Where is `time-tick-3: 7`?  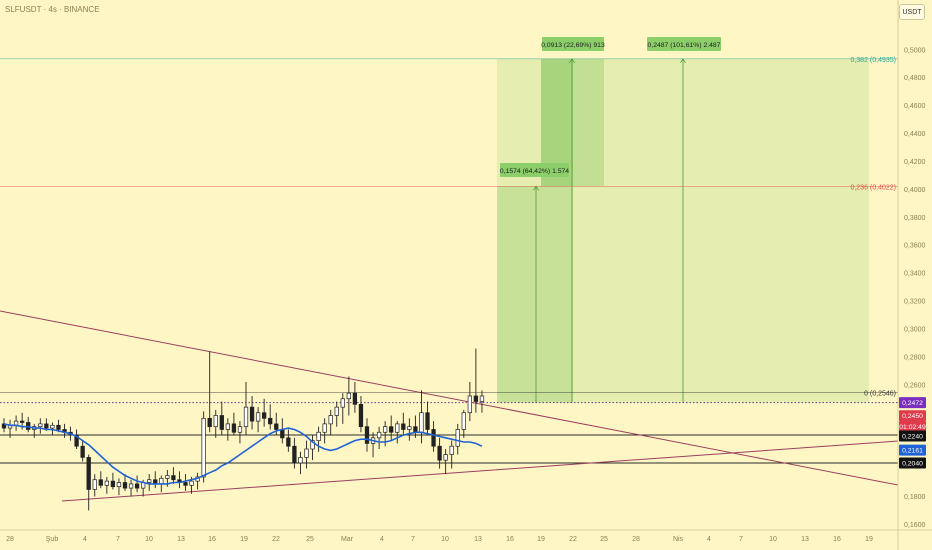 time-tick-3: 7 is located at coordinates (118, 539).